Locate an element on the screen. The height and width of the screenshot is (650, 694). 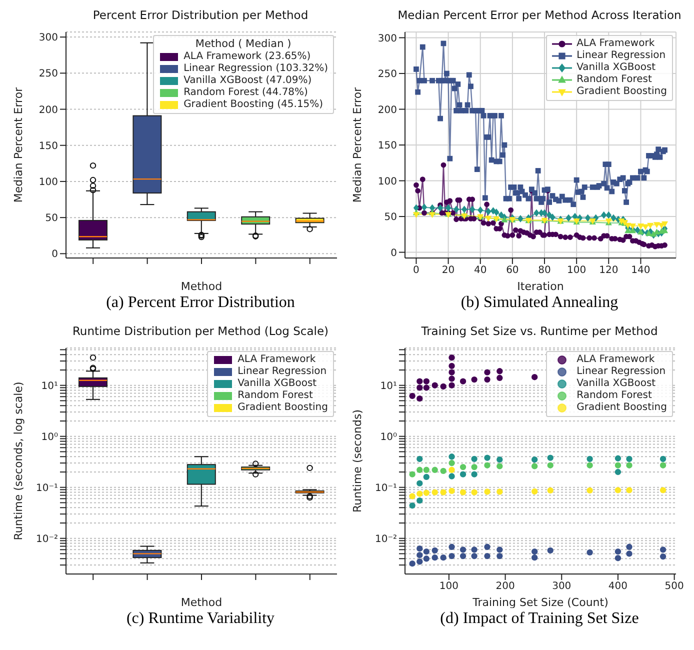
legend-title: Method ( Median ) is located at coordinates (243, 44).